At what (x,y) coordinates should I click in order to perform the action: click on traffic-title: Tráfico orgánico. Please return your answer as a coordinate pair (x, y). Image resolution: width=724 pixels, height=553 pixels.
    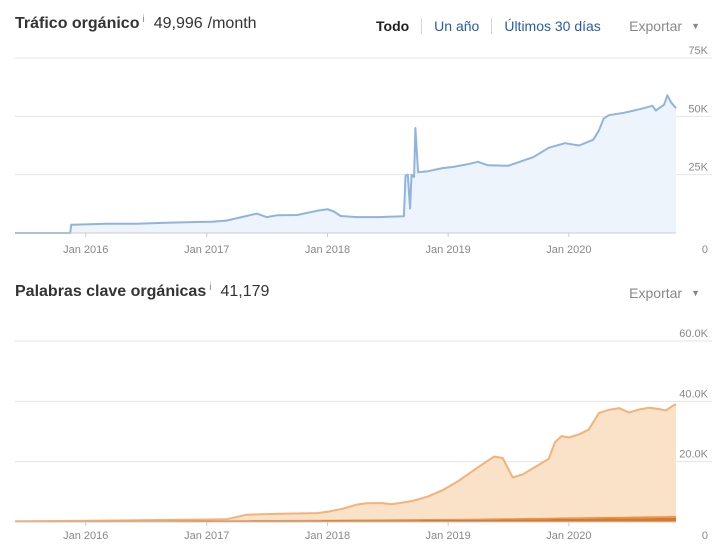
    Looking at the image, I should click on (77, 23).